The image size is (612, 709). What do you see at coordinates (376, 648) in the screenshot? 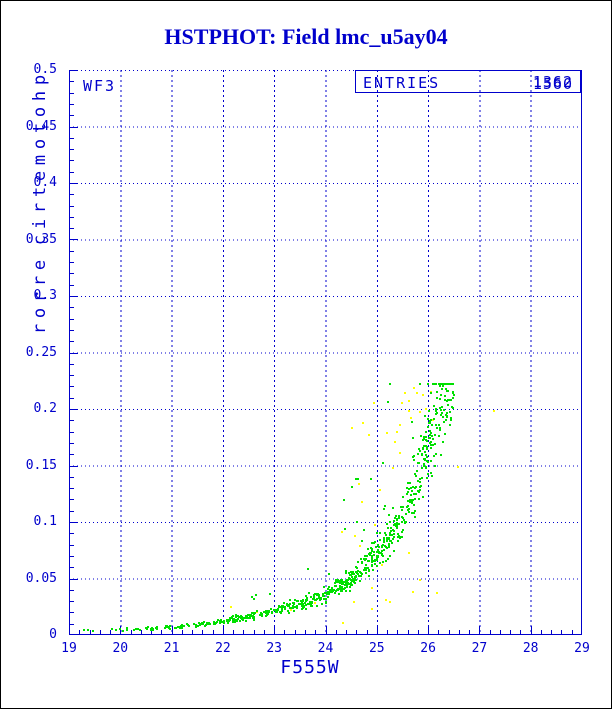
I see `x-tick-label: 25` at bounding box center [376, 648].